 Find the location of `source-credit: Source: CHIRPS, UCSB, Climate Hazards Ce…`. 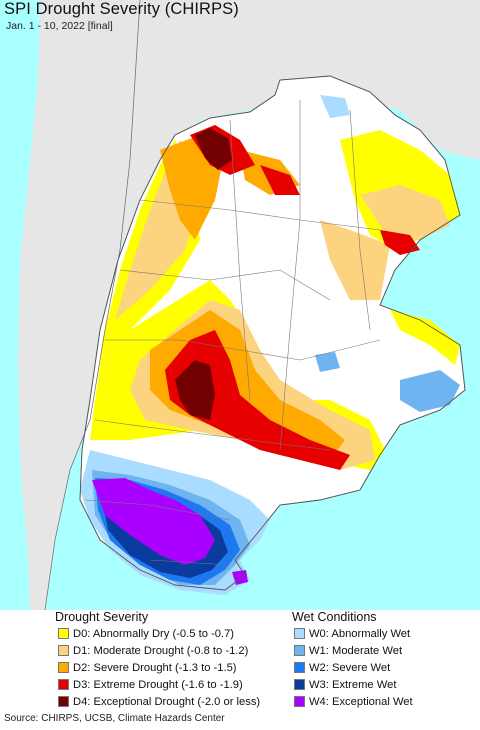

source-credit: Source: CHIRPS, UCSB, Climate Hazards Ce… is located at coordinates (114, 718).